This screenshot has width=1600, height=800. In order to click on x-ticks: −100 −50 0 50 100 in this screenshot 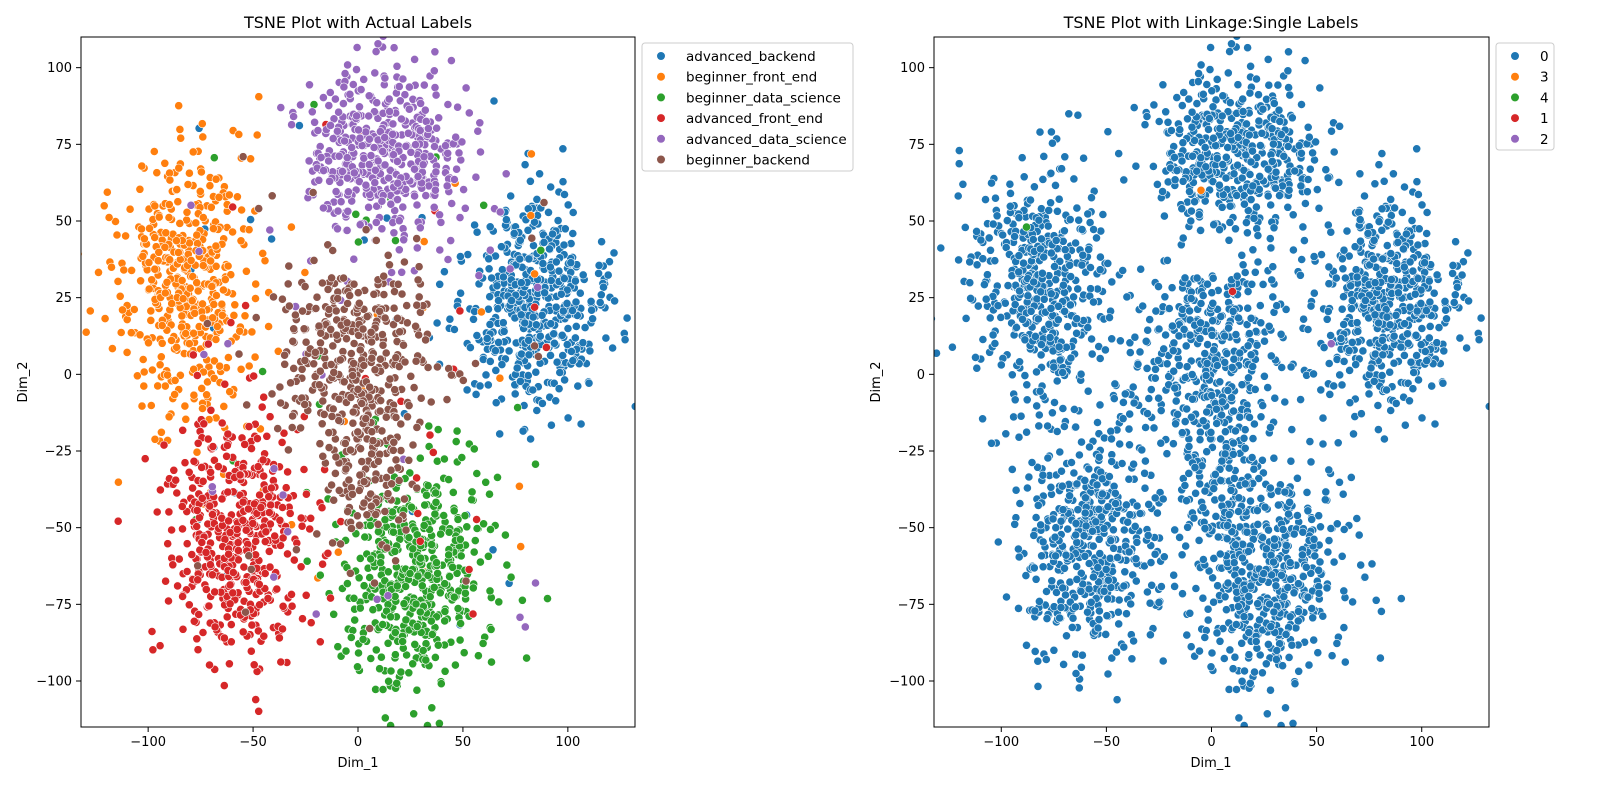, I will do `click(355, 738)`.